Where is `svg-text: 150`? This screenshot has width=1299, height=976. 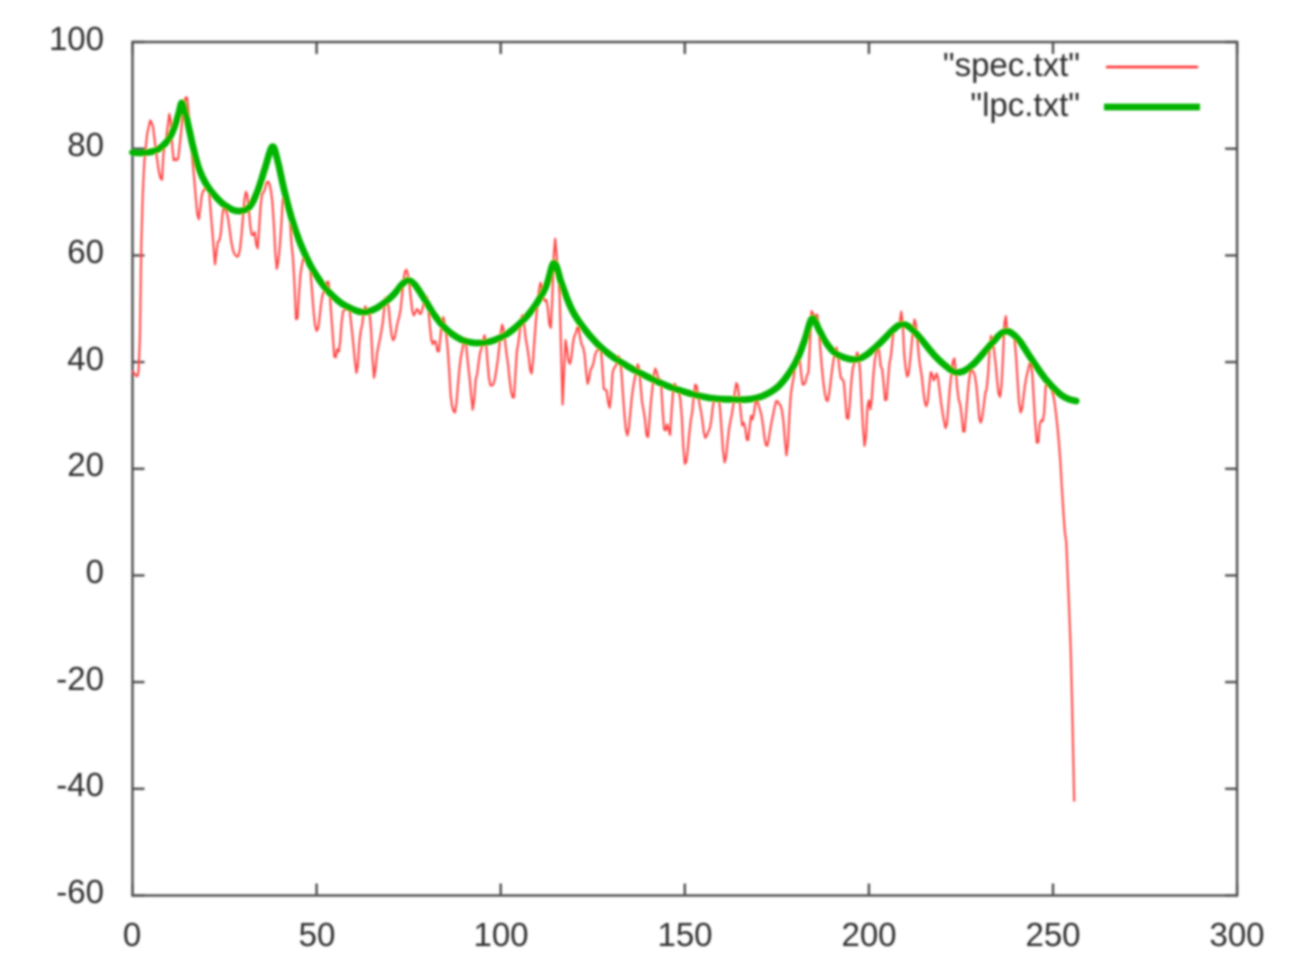
svg-text: 150 is located at coordinates (684, 934).